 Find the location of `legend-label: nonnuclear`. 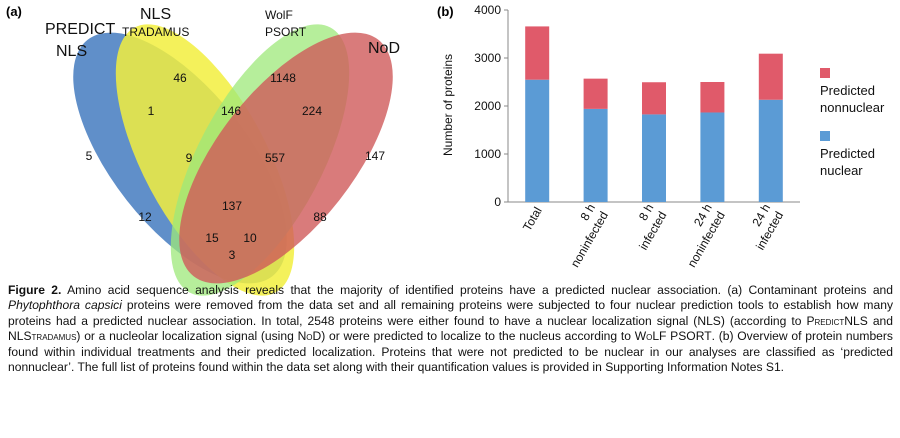

legend-label: nonnuclear is located at coordinates (852, 107).